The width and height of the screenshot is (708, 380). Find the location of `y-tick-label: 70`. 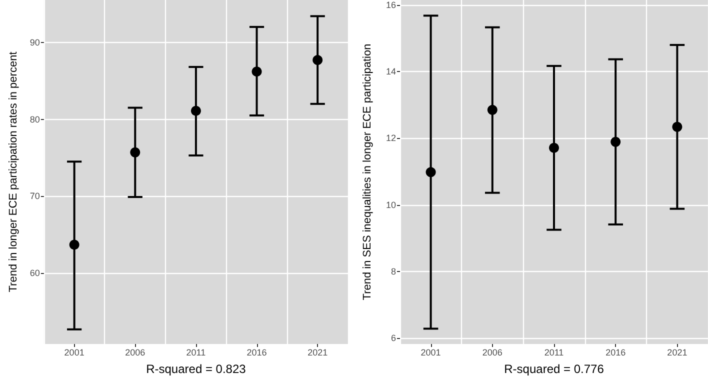

y-tick-label: 70 is located at coordinates (35, 196).